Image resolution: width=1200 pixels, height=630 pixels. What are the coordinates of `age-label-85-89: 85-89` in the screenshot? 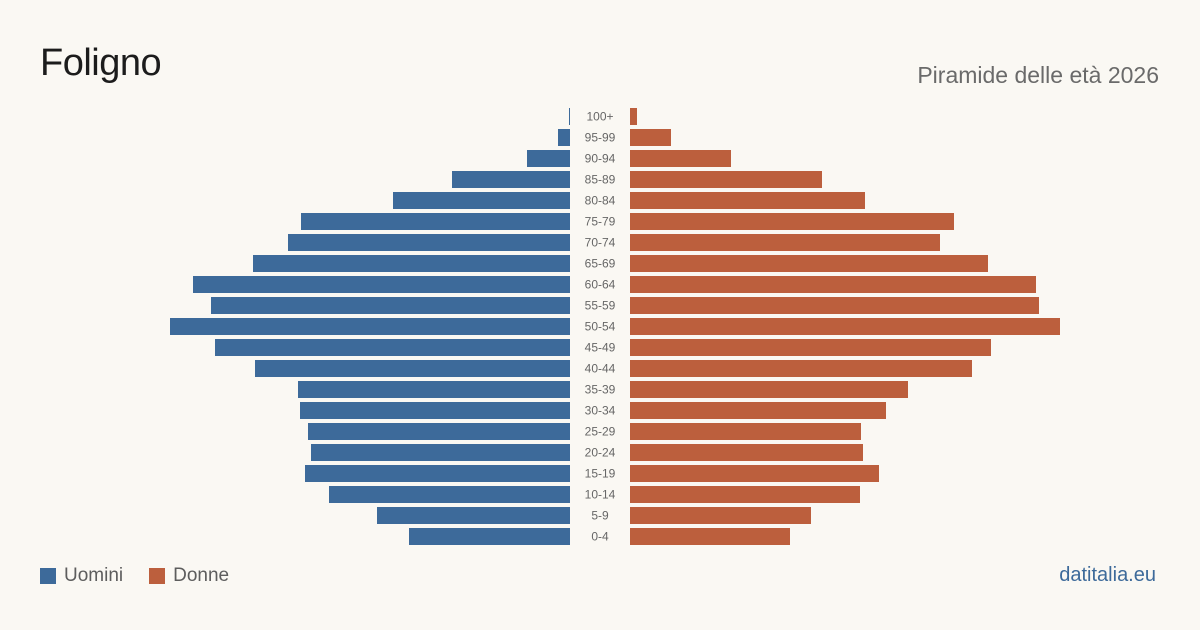 It's located at (600, 180).